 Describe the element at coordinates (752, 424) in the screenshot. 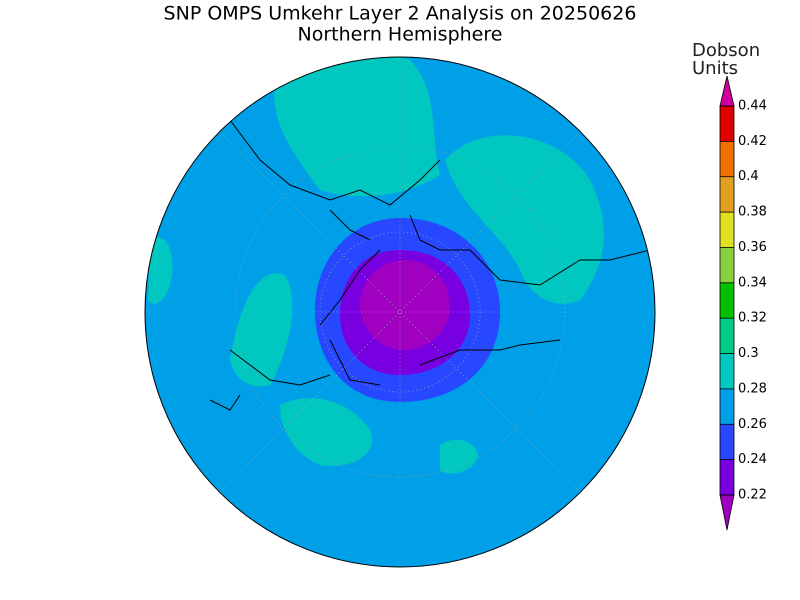

I see `colorbar-tick-label: 0.26` at that location.